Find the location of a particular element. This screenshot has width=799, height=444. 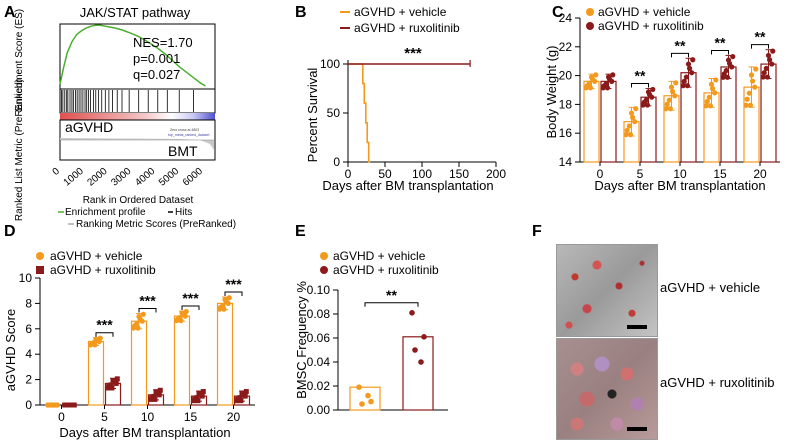

bmsc-legend: aGVHD + vehicle aGVHD + ruxolitinib is located at coordinates (379, 263).